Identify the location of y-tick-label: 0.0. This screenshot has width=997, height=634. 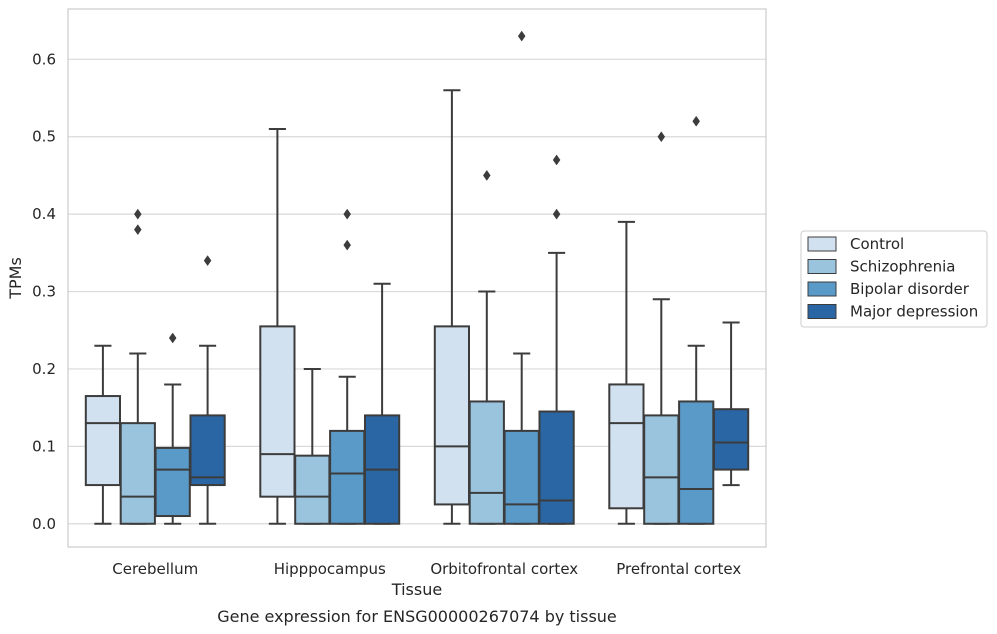
(44, 524).